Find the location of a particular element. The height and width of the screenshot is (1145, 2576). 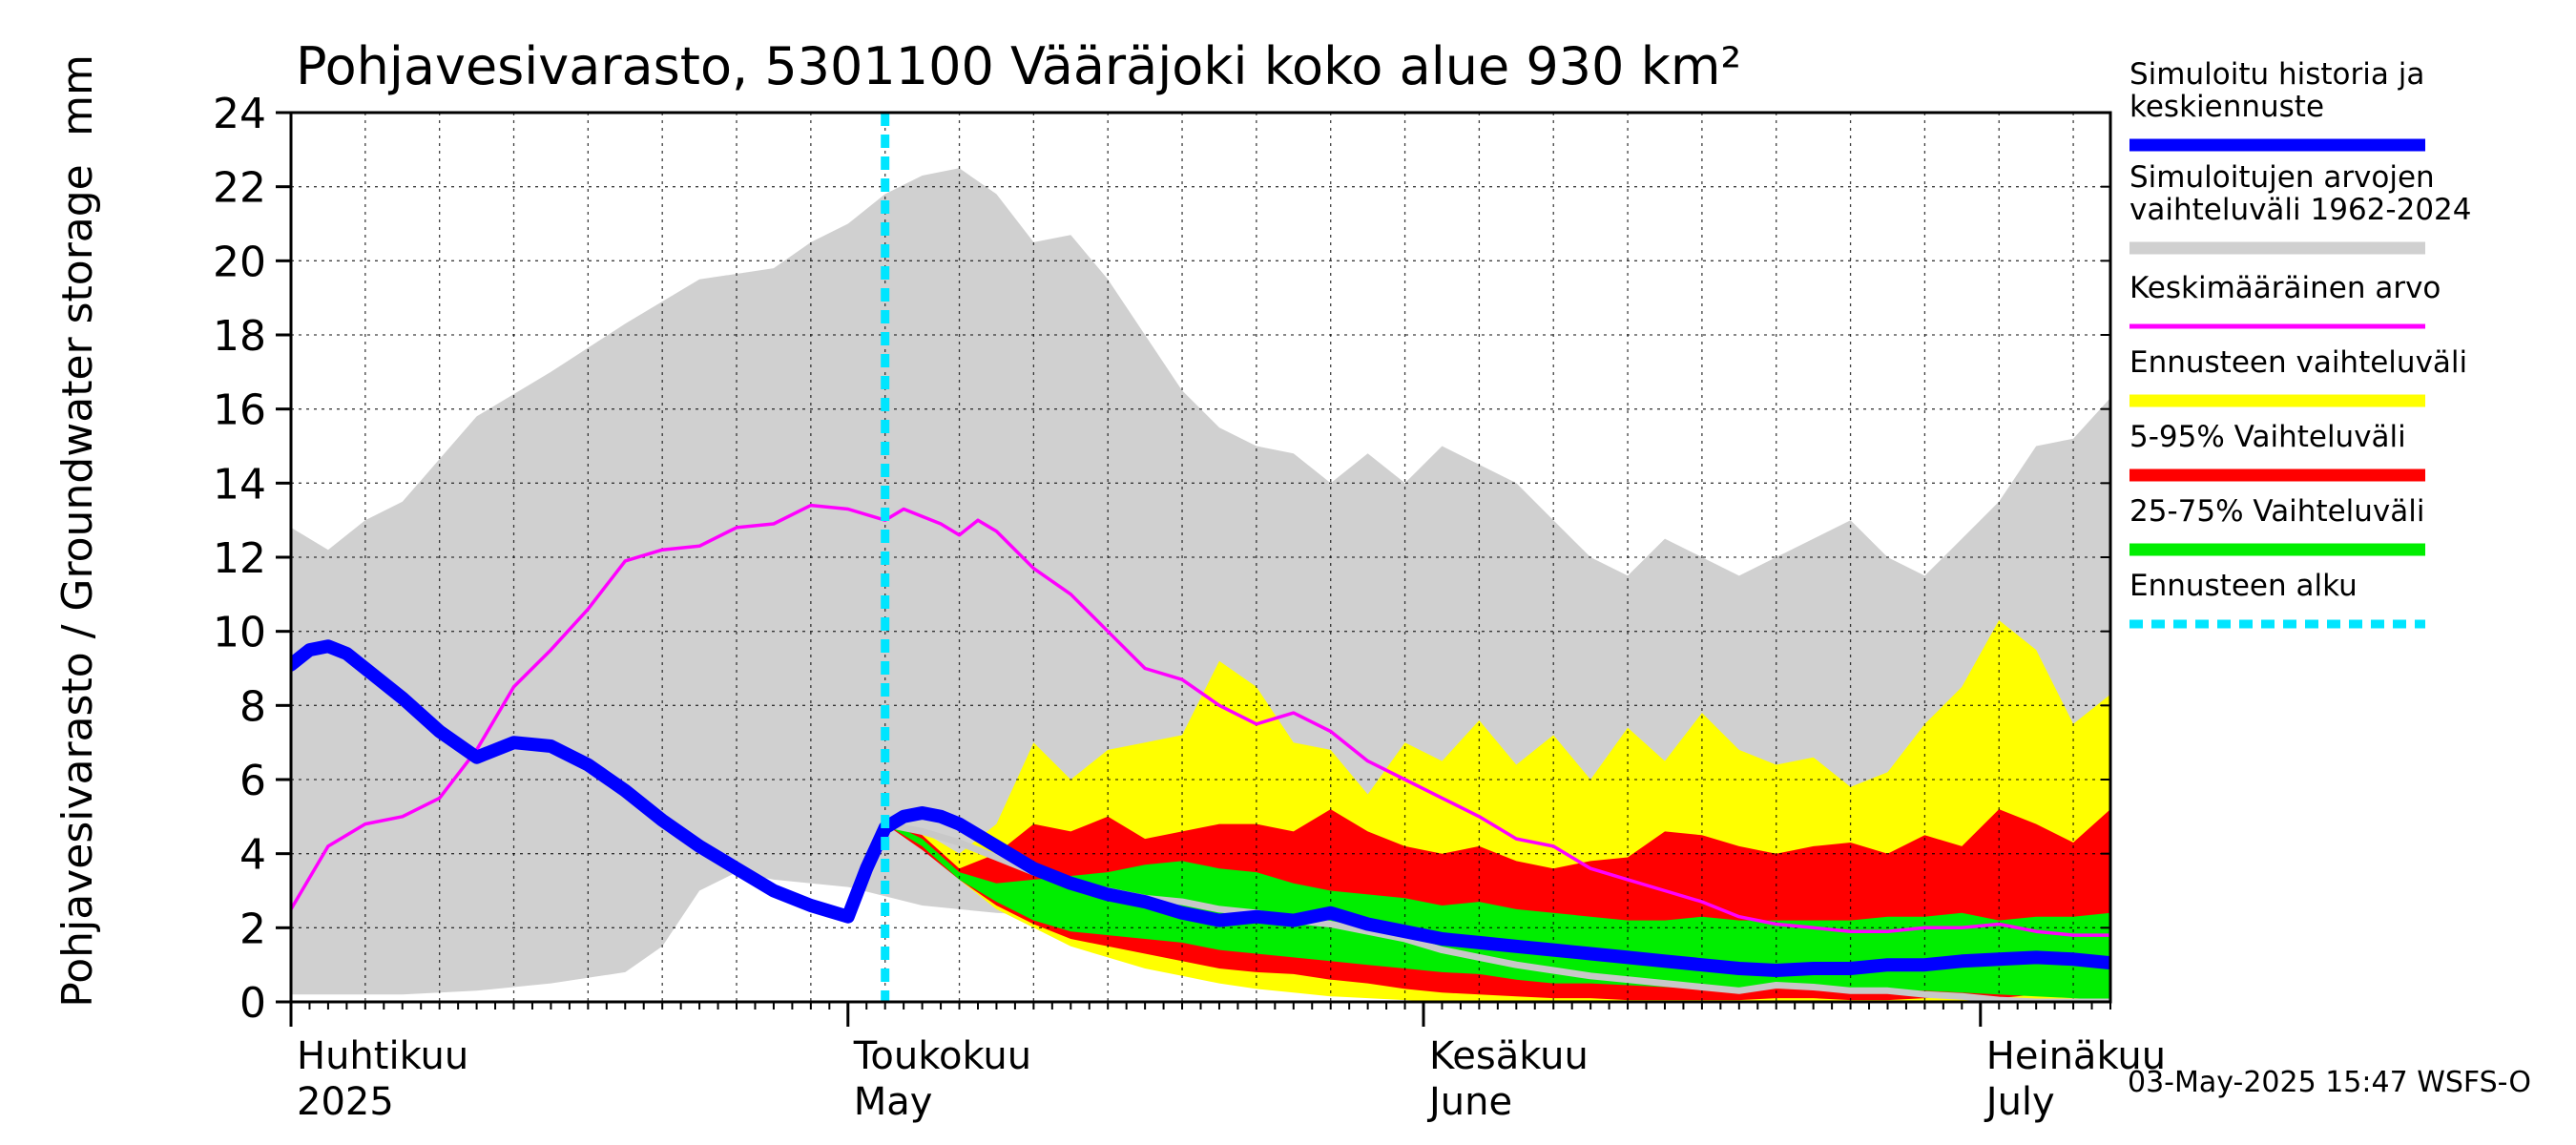

y-tick-label: 0 is located at coordinates (252, 1004).